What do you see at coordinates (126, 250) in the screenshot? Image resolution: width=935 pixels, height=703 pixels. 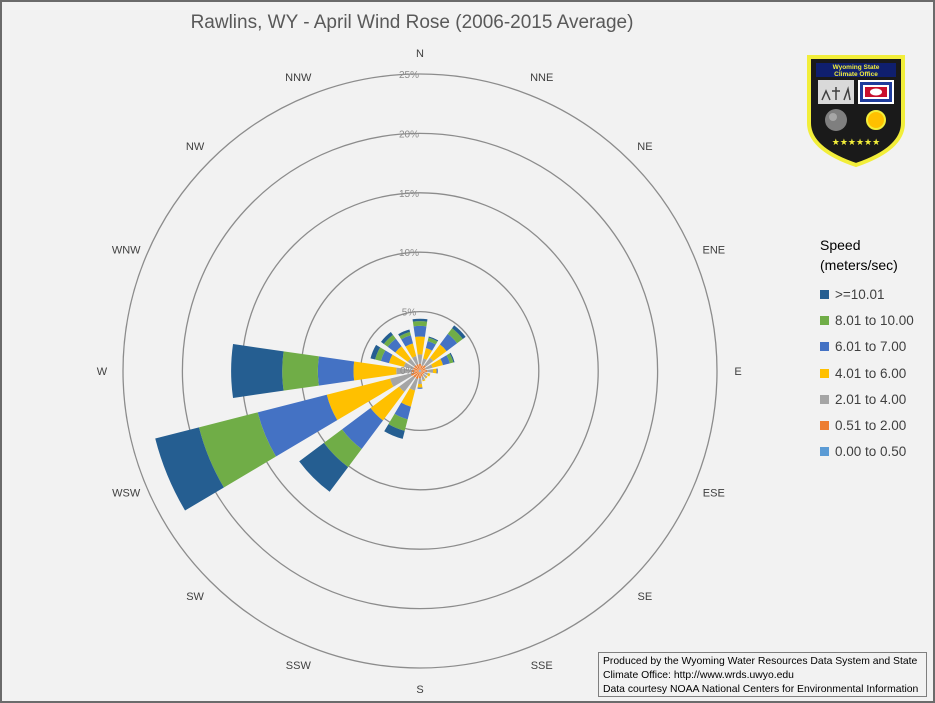 I see `direction-label-wnw: WNW` at bounding box center [126, 250].